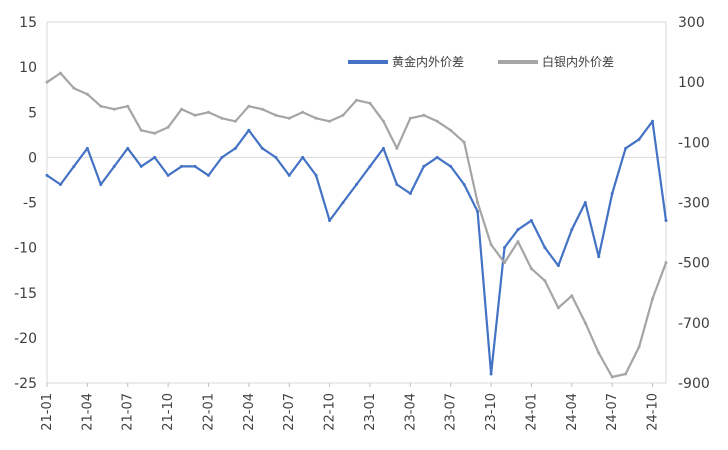  I want to click on legend-label-0: 黄金内外价差, so click(428, 61).